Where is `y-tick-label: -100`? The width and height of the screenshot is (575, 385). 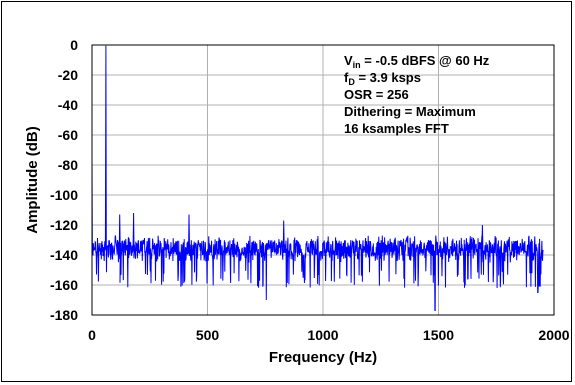
y-tick-label: -100 is located at coordinates (64, 195).